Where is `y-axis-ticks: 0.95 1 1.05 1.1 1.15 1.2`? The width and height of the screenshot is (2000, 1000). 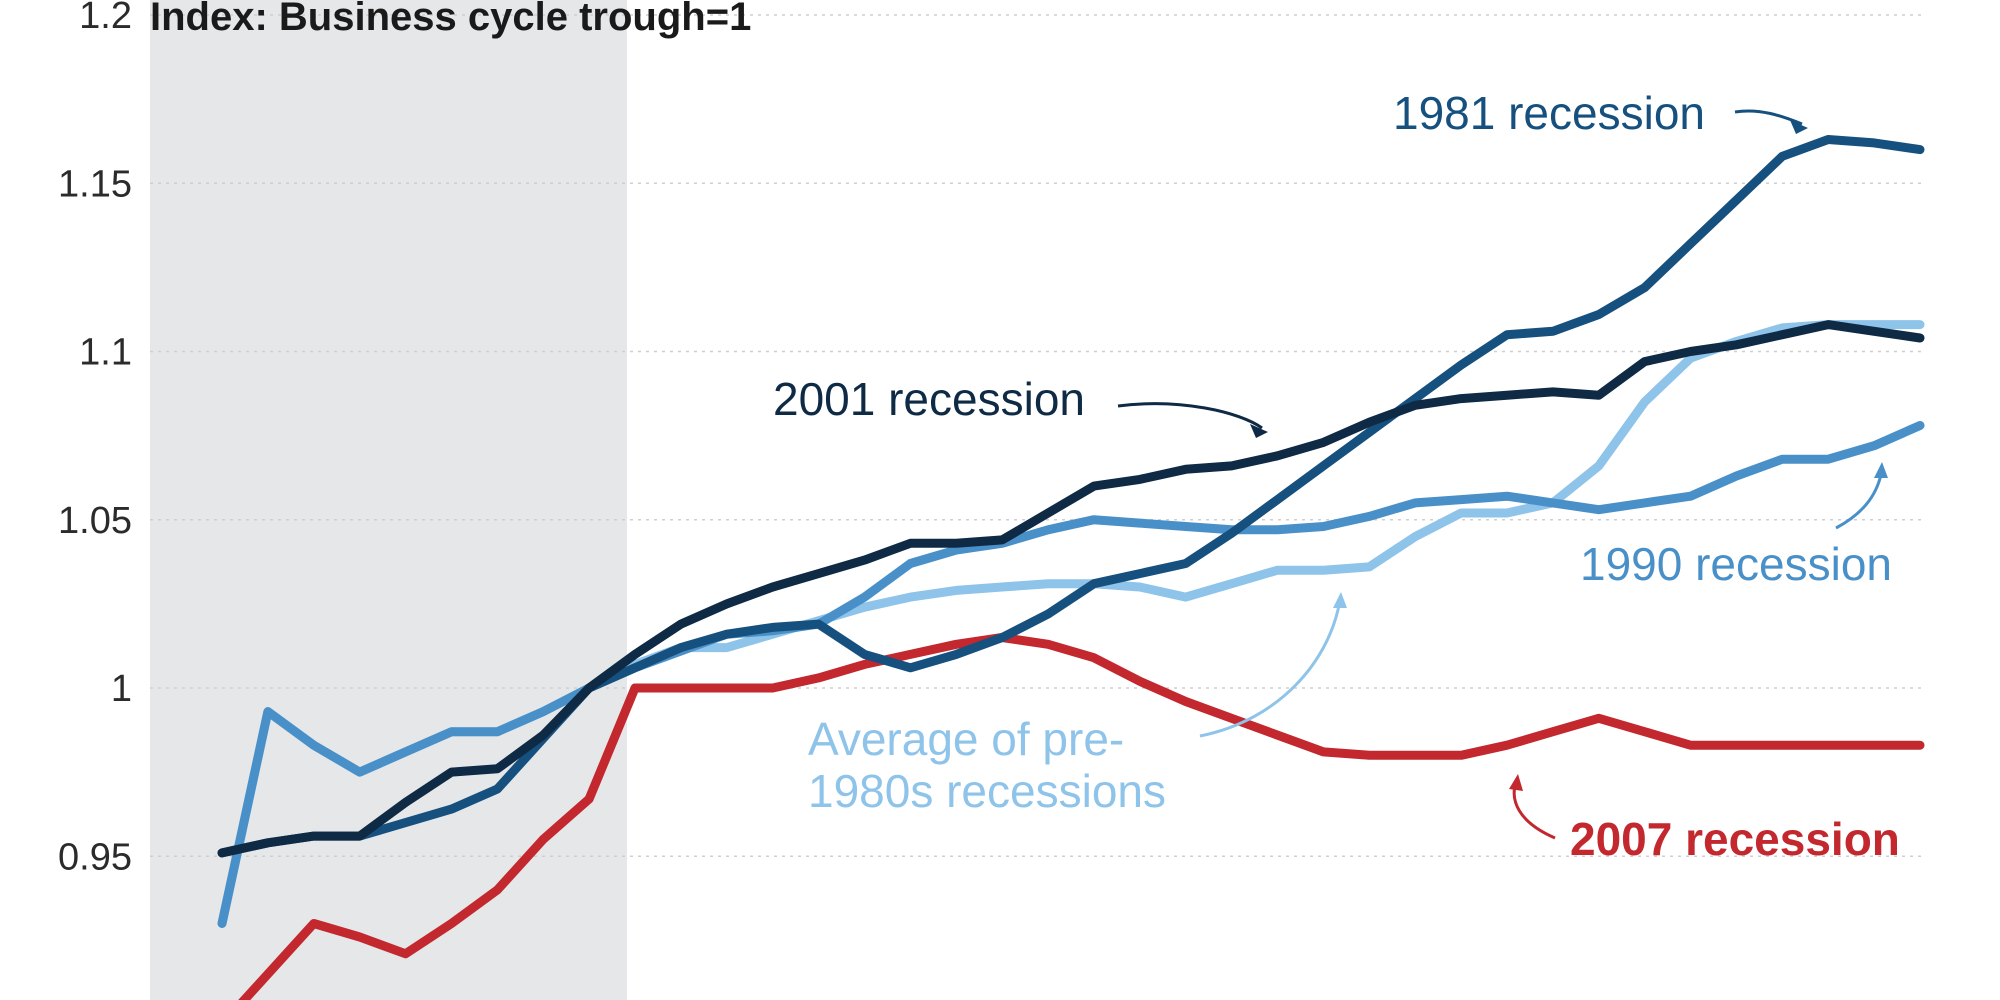 y-axis-ticks: 0.95 1 1.05 1.1 1.15 1.2 is located at coordinates (95, 439).